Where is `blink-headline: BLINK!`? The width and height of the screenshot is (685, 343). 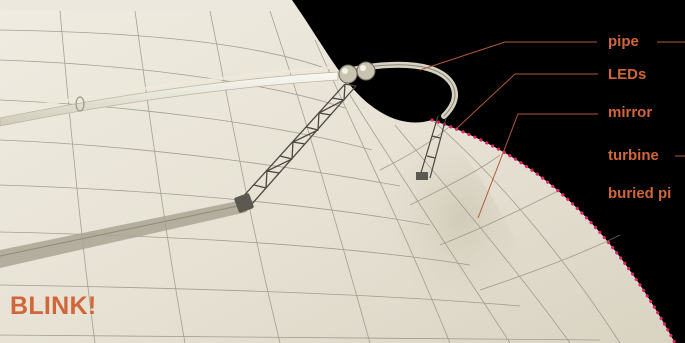 blink-headline: BLINK! is located at coordinates (53, 306).